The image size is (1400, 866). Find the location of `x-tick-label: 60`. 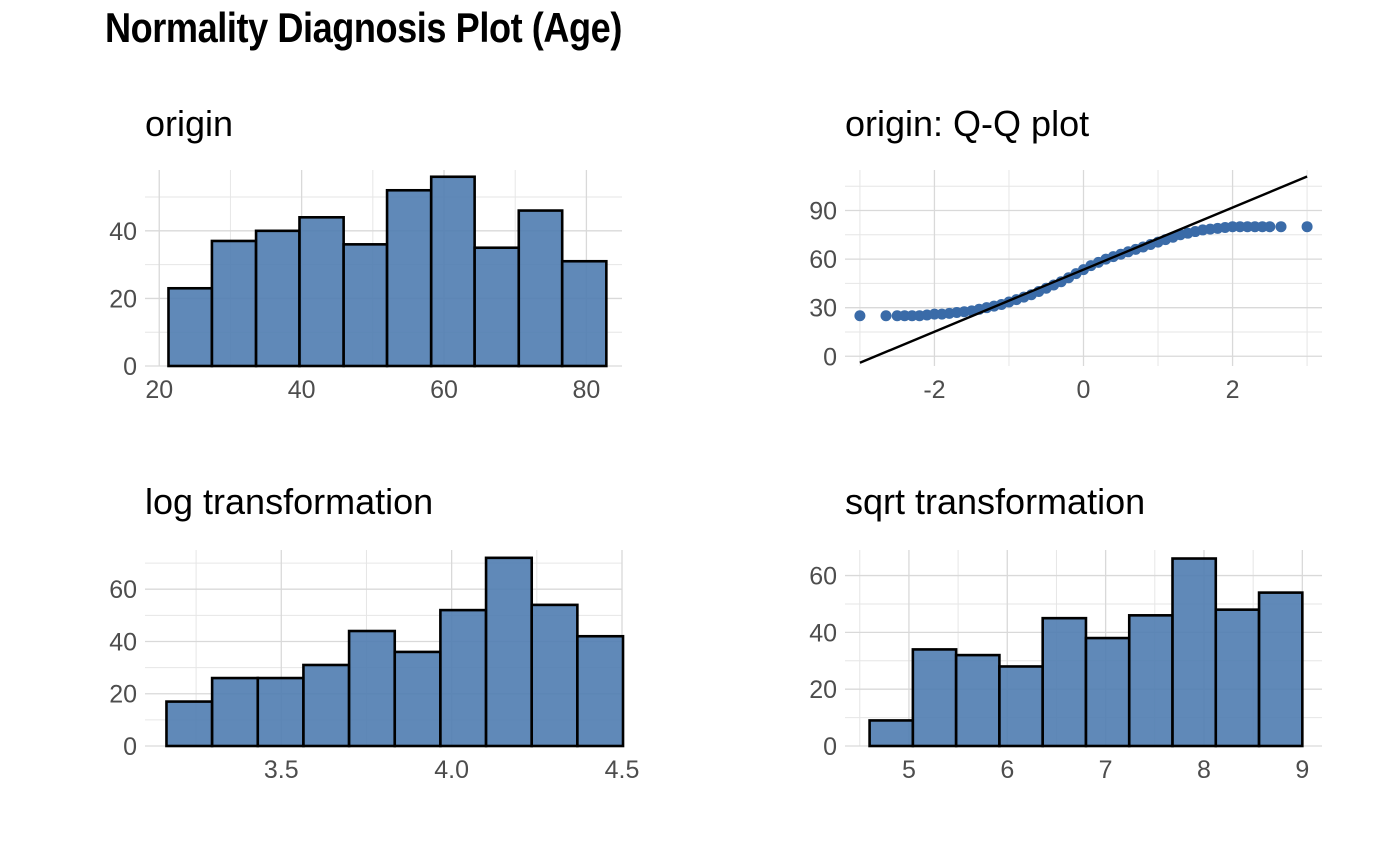

x-tick-label: 60 is located at coordinates (444, 390).